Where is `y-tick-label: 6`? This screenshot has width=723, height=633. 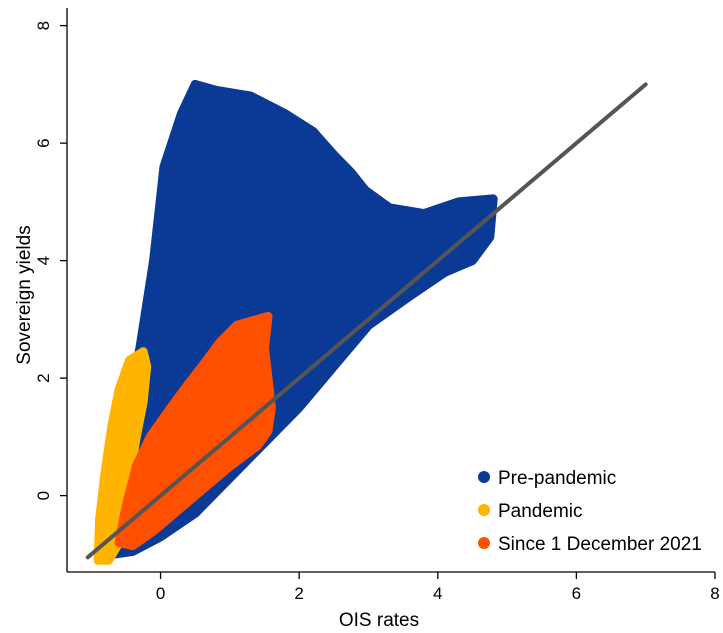
y-tick-label: 6 is located at coordinates (43, 142).